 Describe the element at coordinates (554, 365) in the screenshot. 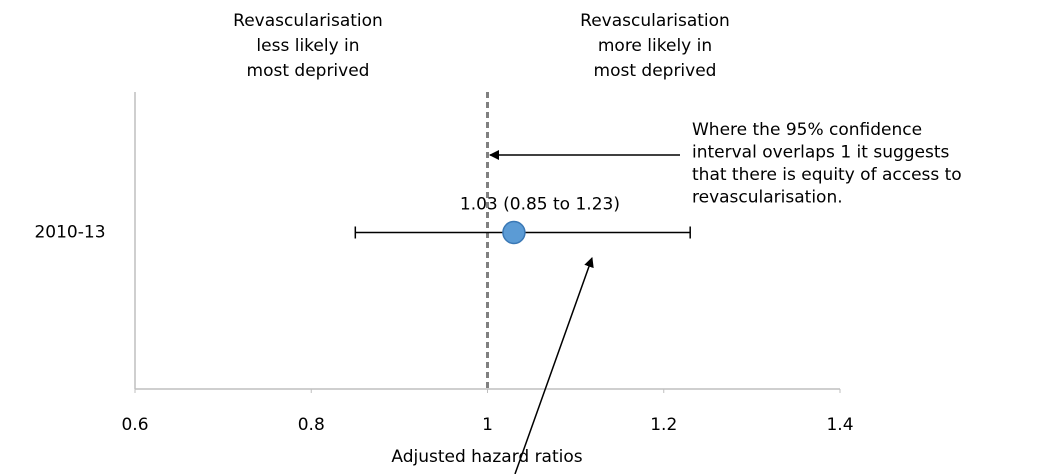

I see `pointer-arrow` at that location.